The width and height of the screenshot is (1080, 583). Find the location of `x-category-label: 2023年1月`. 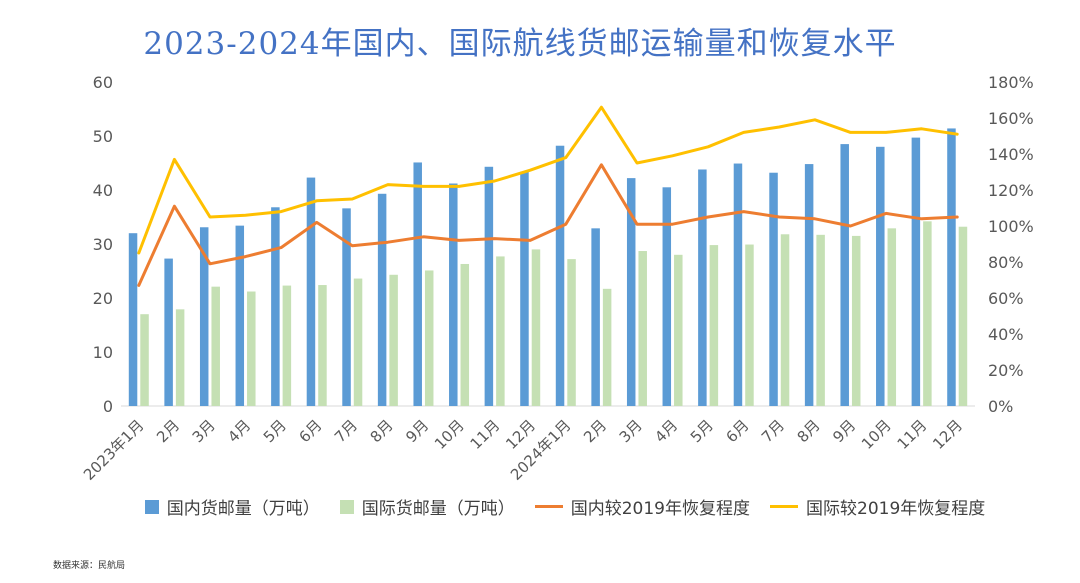

x-category-label: 2023年1月 is located at coordinates (114, 450).